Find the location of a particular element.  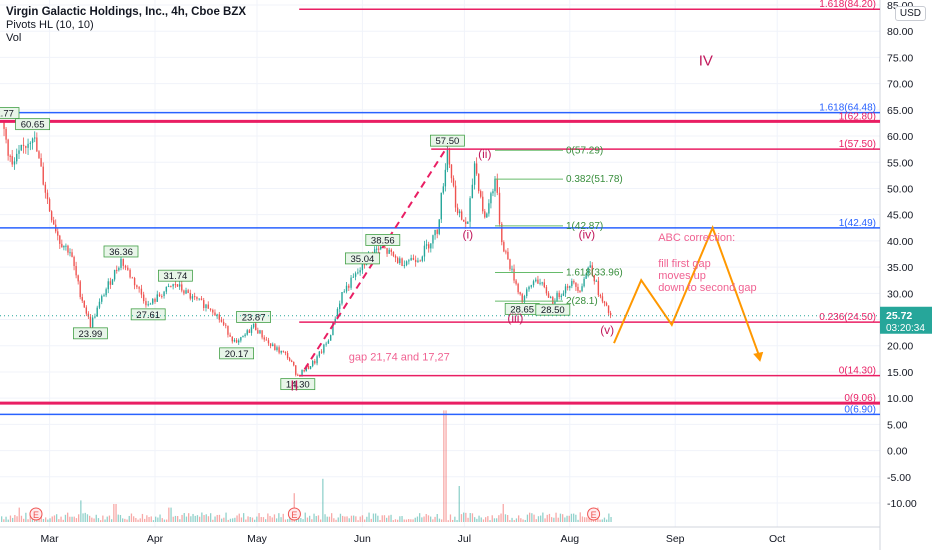

green-fib-label: 0.382(51.78) is located at coordinates (594, 179).